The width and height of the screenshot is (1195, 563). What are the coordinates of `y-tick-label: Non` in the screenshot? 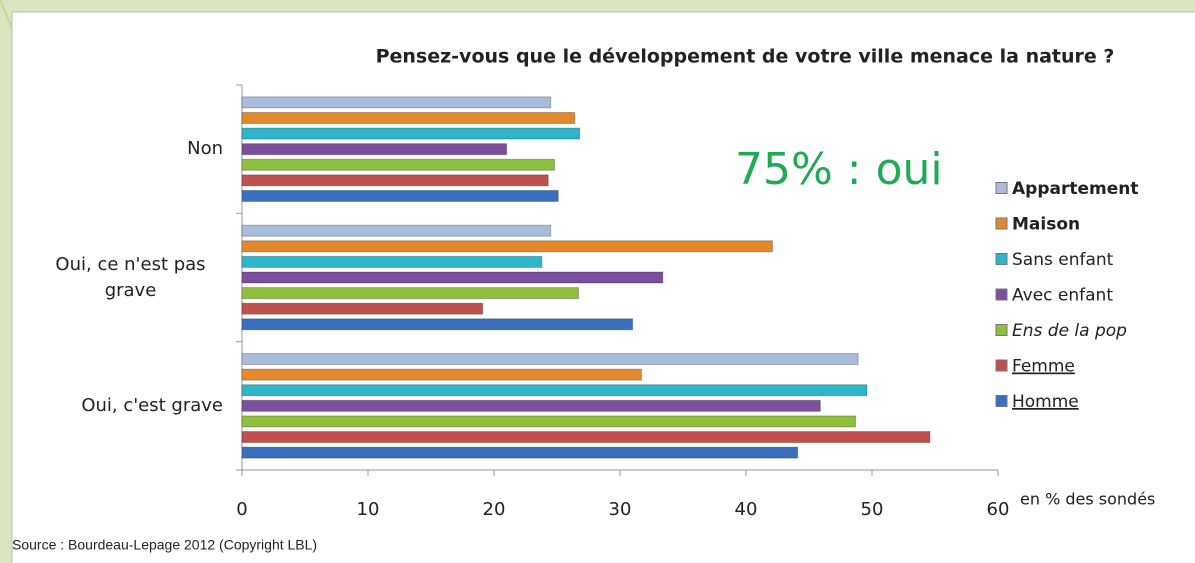 It's located at (128, 149).